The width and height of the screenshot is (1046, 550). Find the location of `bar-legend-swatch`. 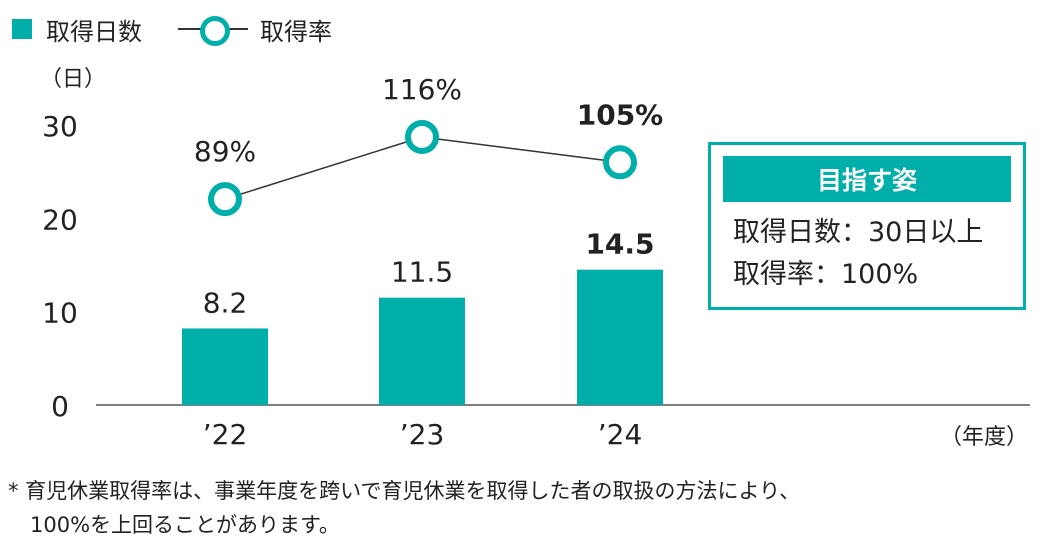

bar-legend-swatch is located at coordinates (22, 29).